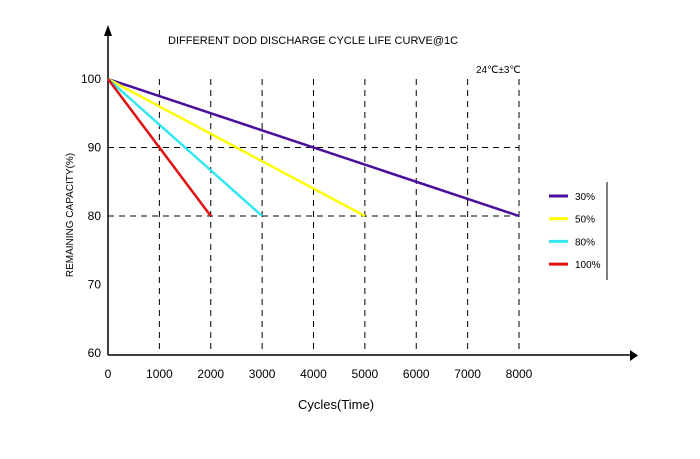  What do you see at coordinates (588, 265) in the screenshot?
I see `legend-label: 100%` at bounding box center [588, 265].